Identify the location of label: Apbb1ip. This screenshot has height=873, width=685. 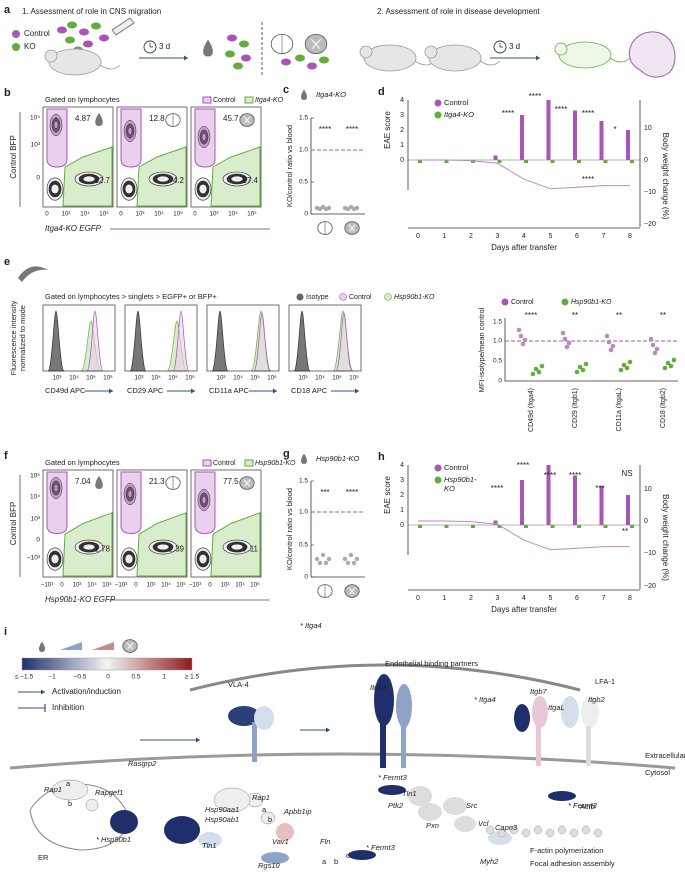
(297, 811).